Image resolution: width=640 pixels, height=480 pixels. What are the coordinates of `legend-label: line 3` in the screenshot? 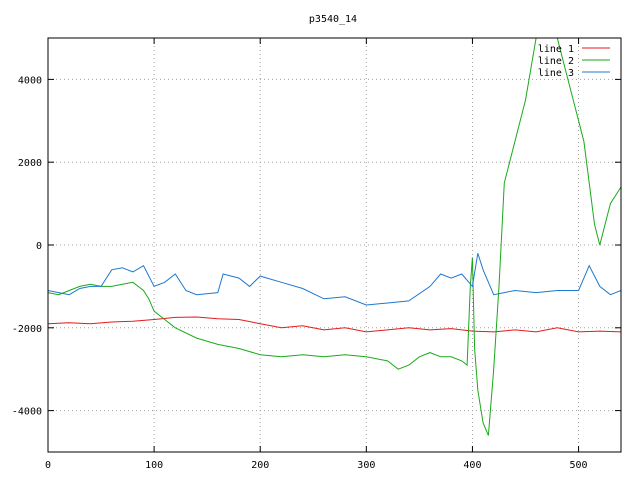 It's located at (556, 73).